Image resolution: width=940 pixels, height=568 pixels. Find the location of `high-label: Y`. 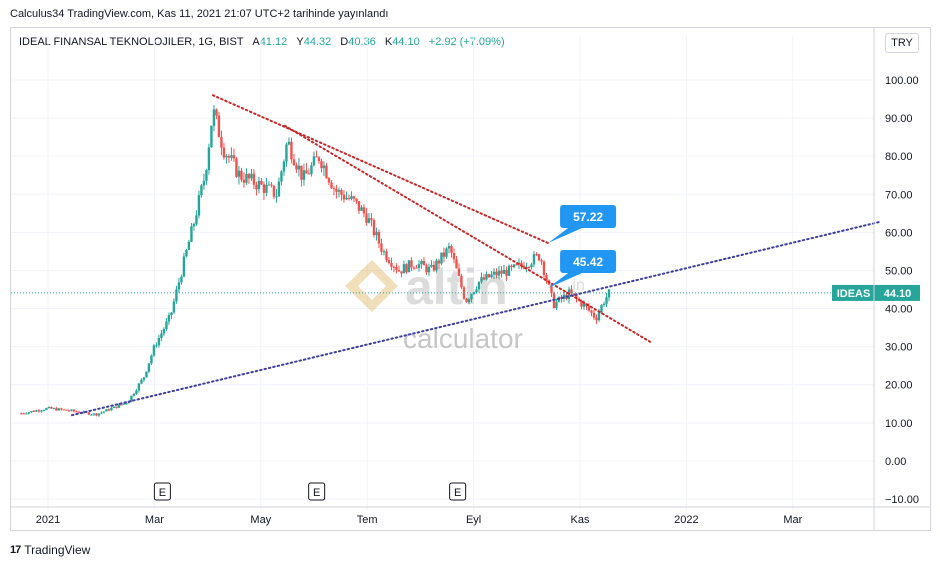

high-label: Y is located at coordinates (300, 42).